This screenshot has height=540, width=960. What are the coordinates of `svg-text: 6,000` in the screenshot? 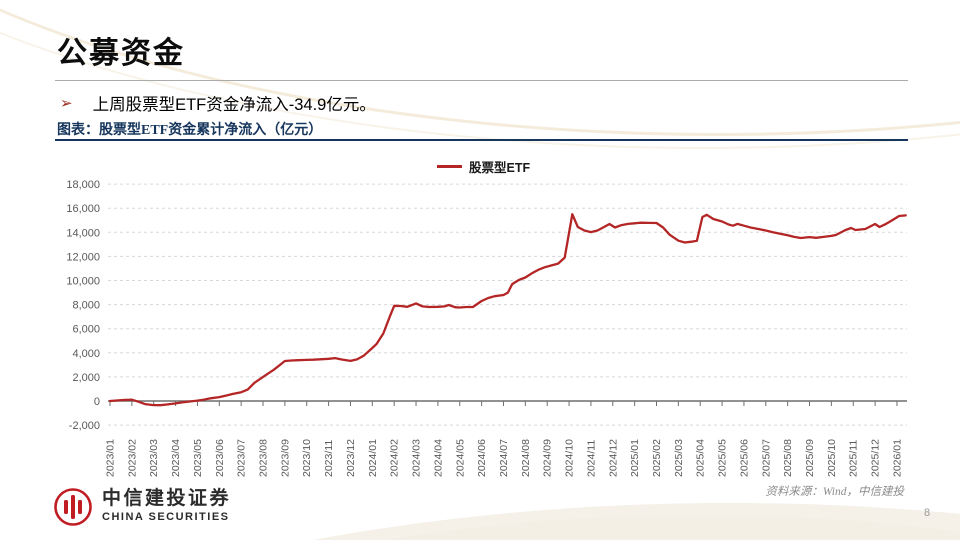 It's located at (86, 330).